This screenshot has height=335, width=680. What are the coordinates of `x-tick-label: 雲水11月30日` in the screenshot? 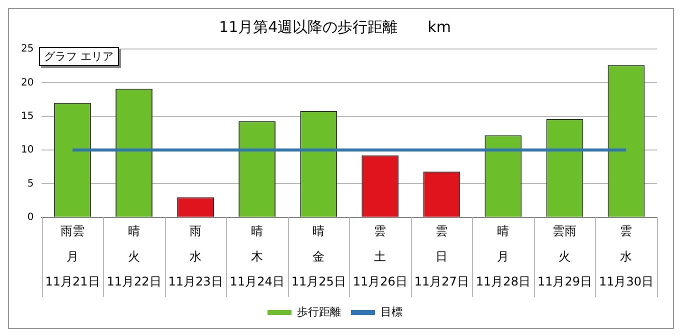 It's located at (626, 256).